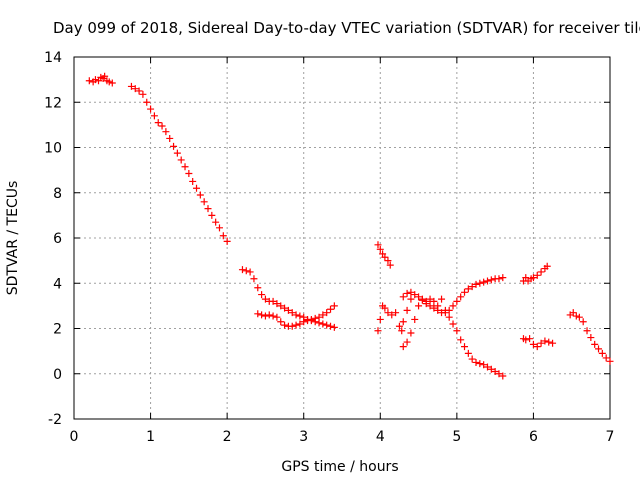  I want to click on x-tick-label: 7, so click(610, 437).